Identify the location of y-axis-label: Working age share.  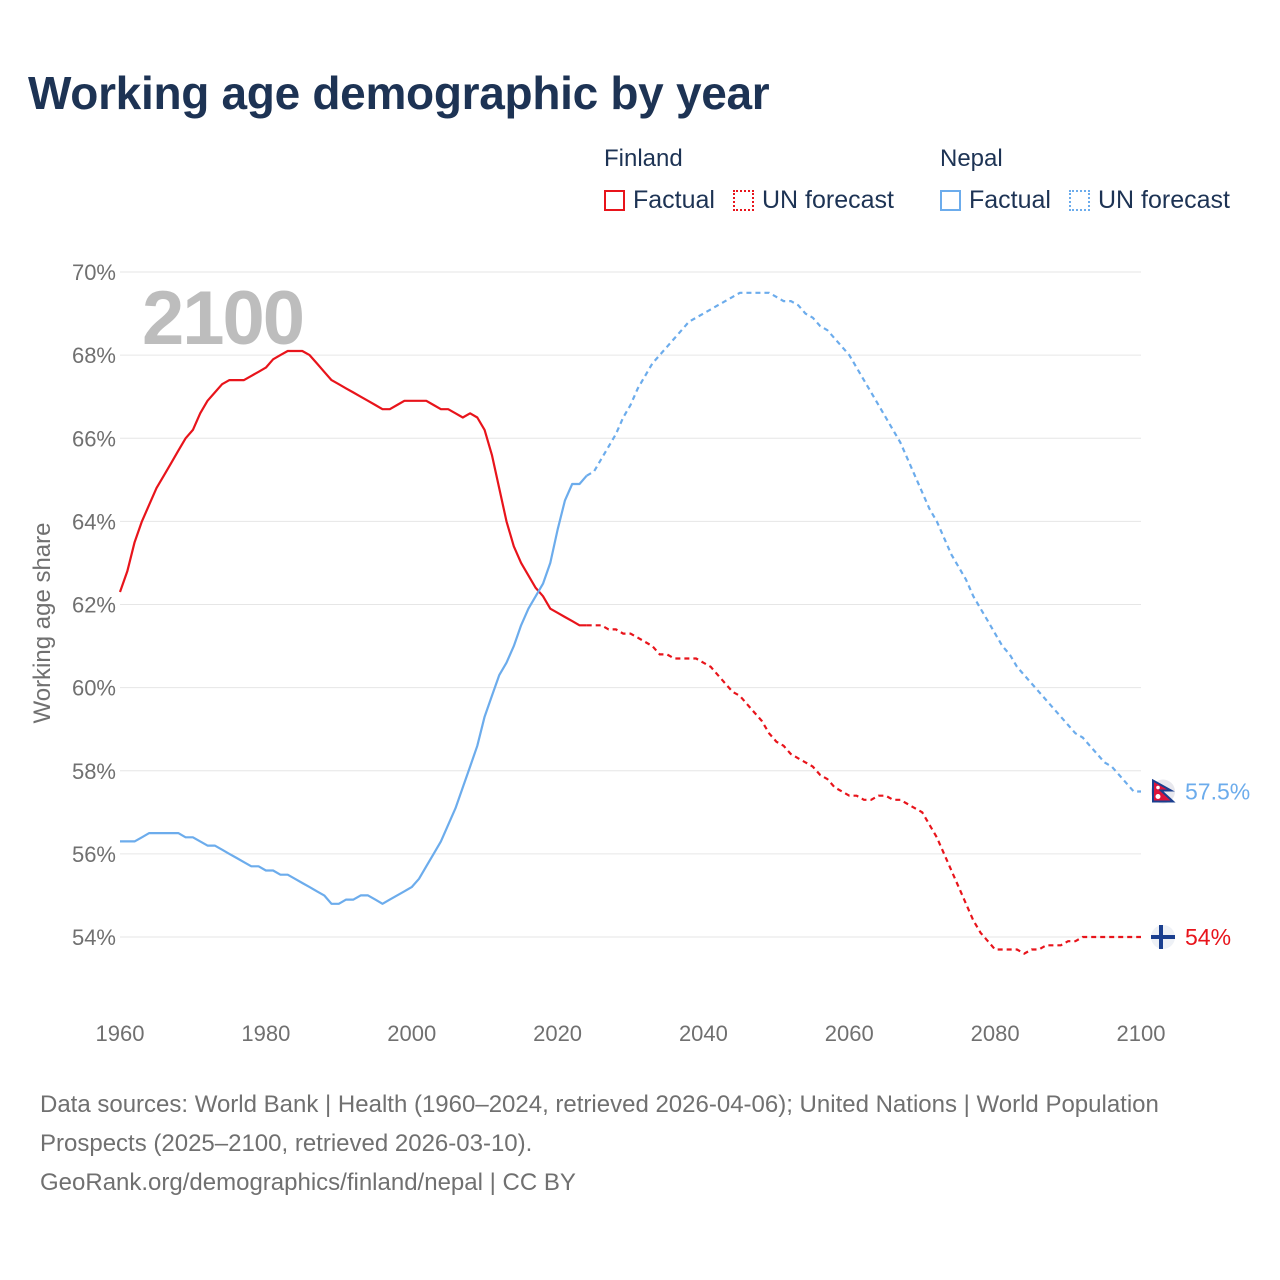
(42, 623).